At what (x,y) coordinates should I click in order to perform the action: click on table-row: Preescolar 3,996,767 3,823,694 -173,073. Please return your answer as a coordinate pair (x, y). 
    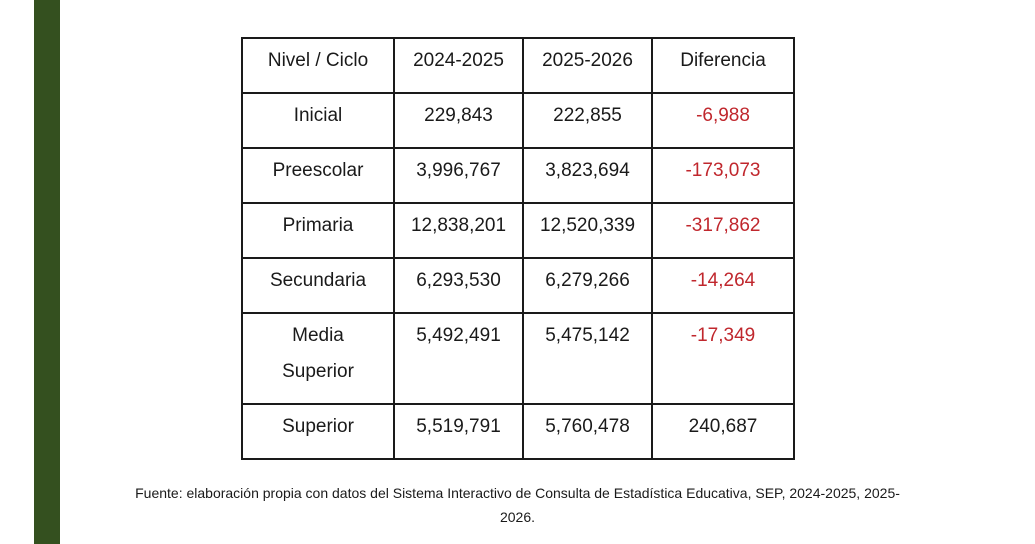
    Looking at the image, I should click on (518, 175).